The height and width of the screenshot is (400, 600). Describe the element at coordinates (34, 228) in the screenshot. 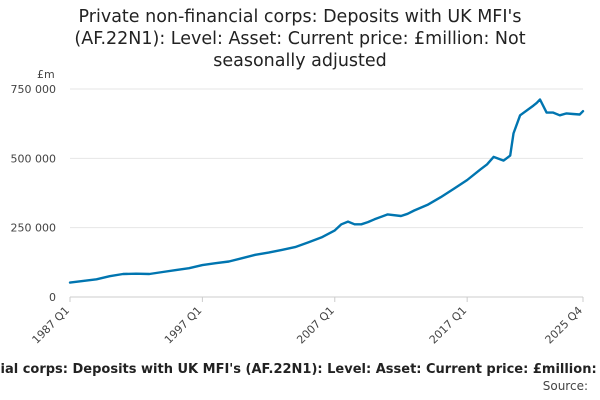

I see `y-tick-label: 250 000` at that location.